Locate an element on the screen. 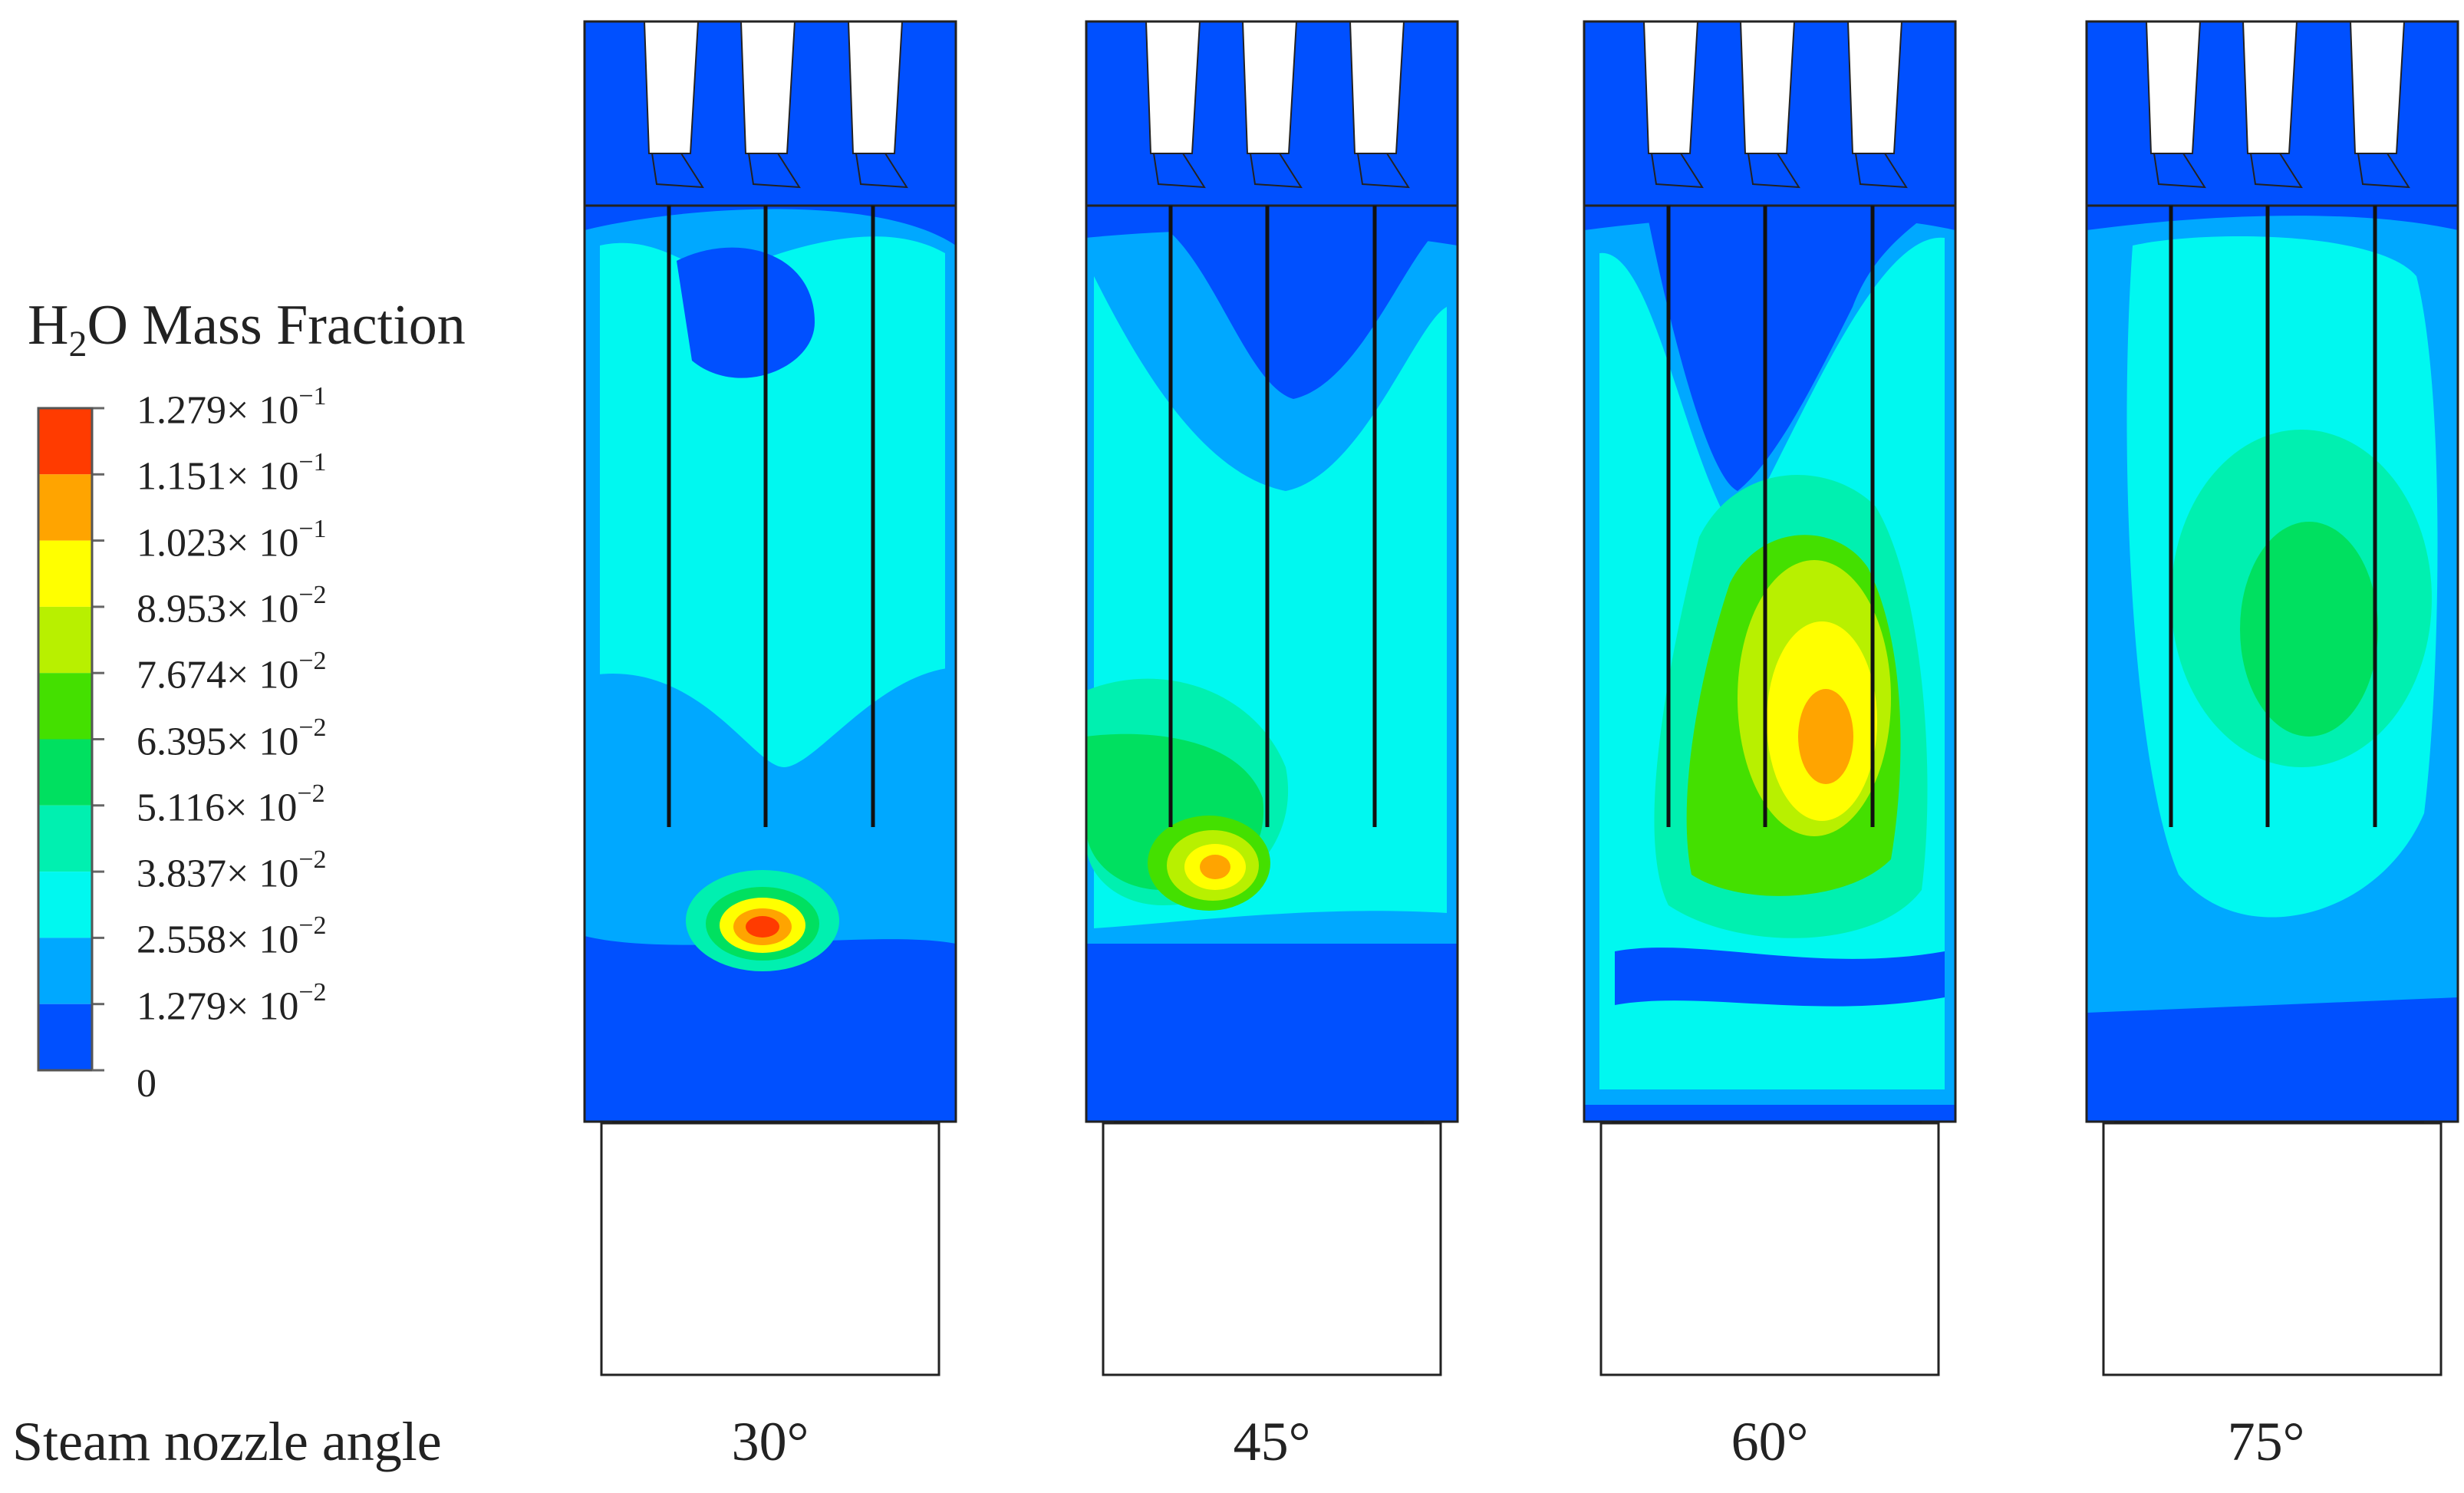 This screenshot has width=2464, height=1493. legend-title: H2O Mass Fraction is located at coordinates (247, 329).